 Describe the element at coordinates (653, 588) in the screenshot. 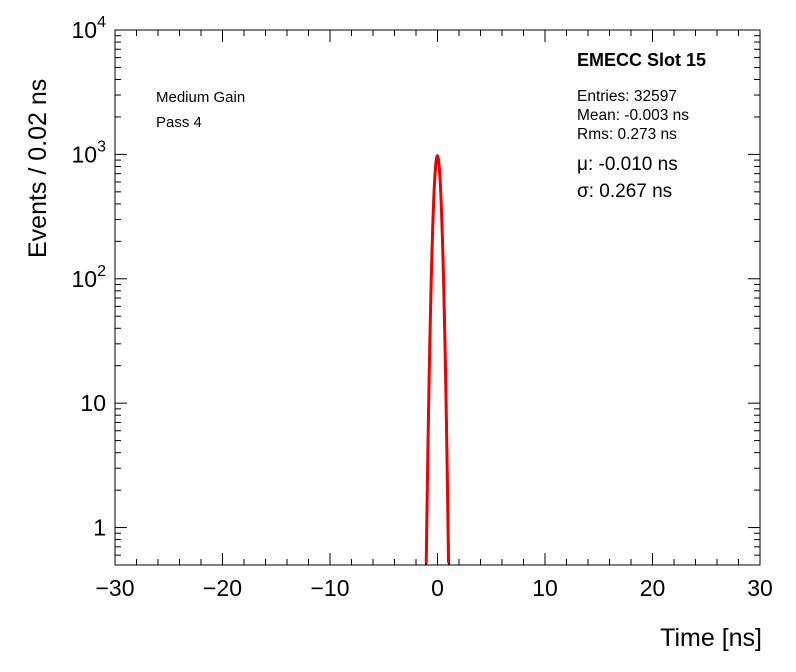

I see `x-tick-label: 20` at that location.